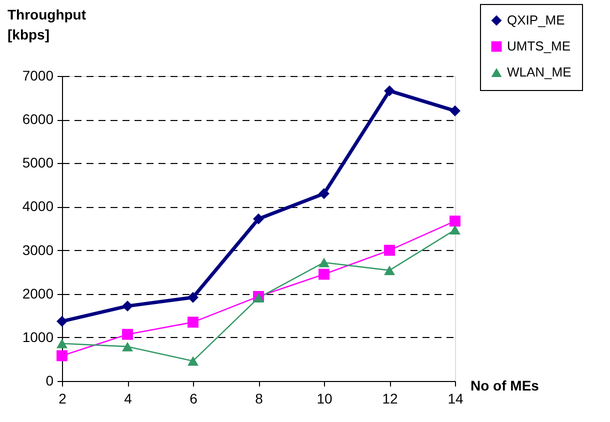 The width and height of the screenshot is (610, 422). Describe the element at coordinates (536, 20) in the screenshot. I see `legend-label: QXIP_ME` at that location.